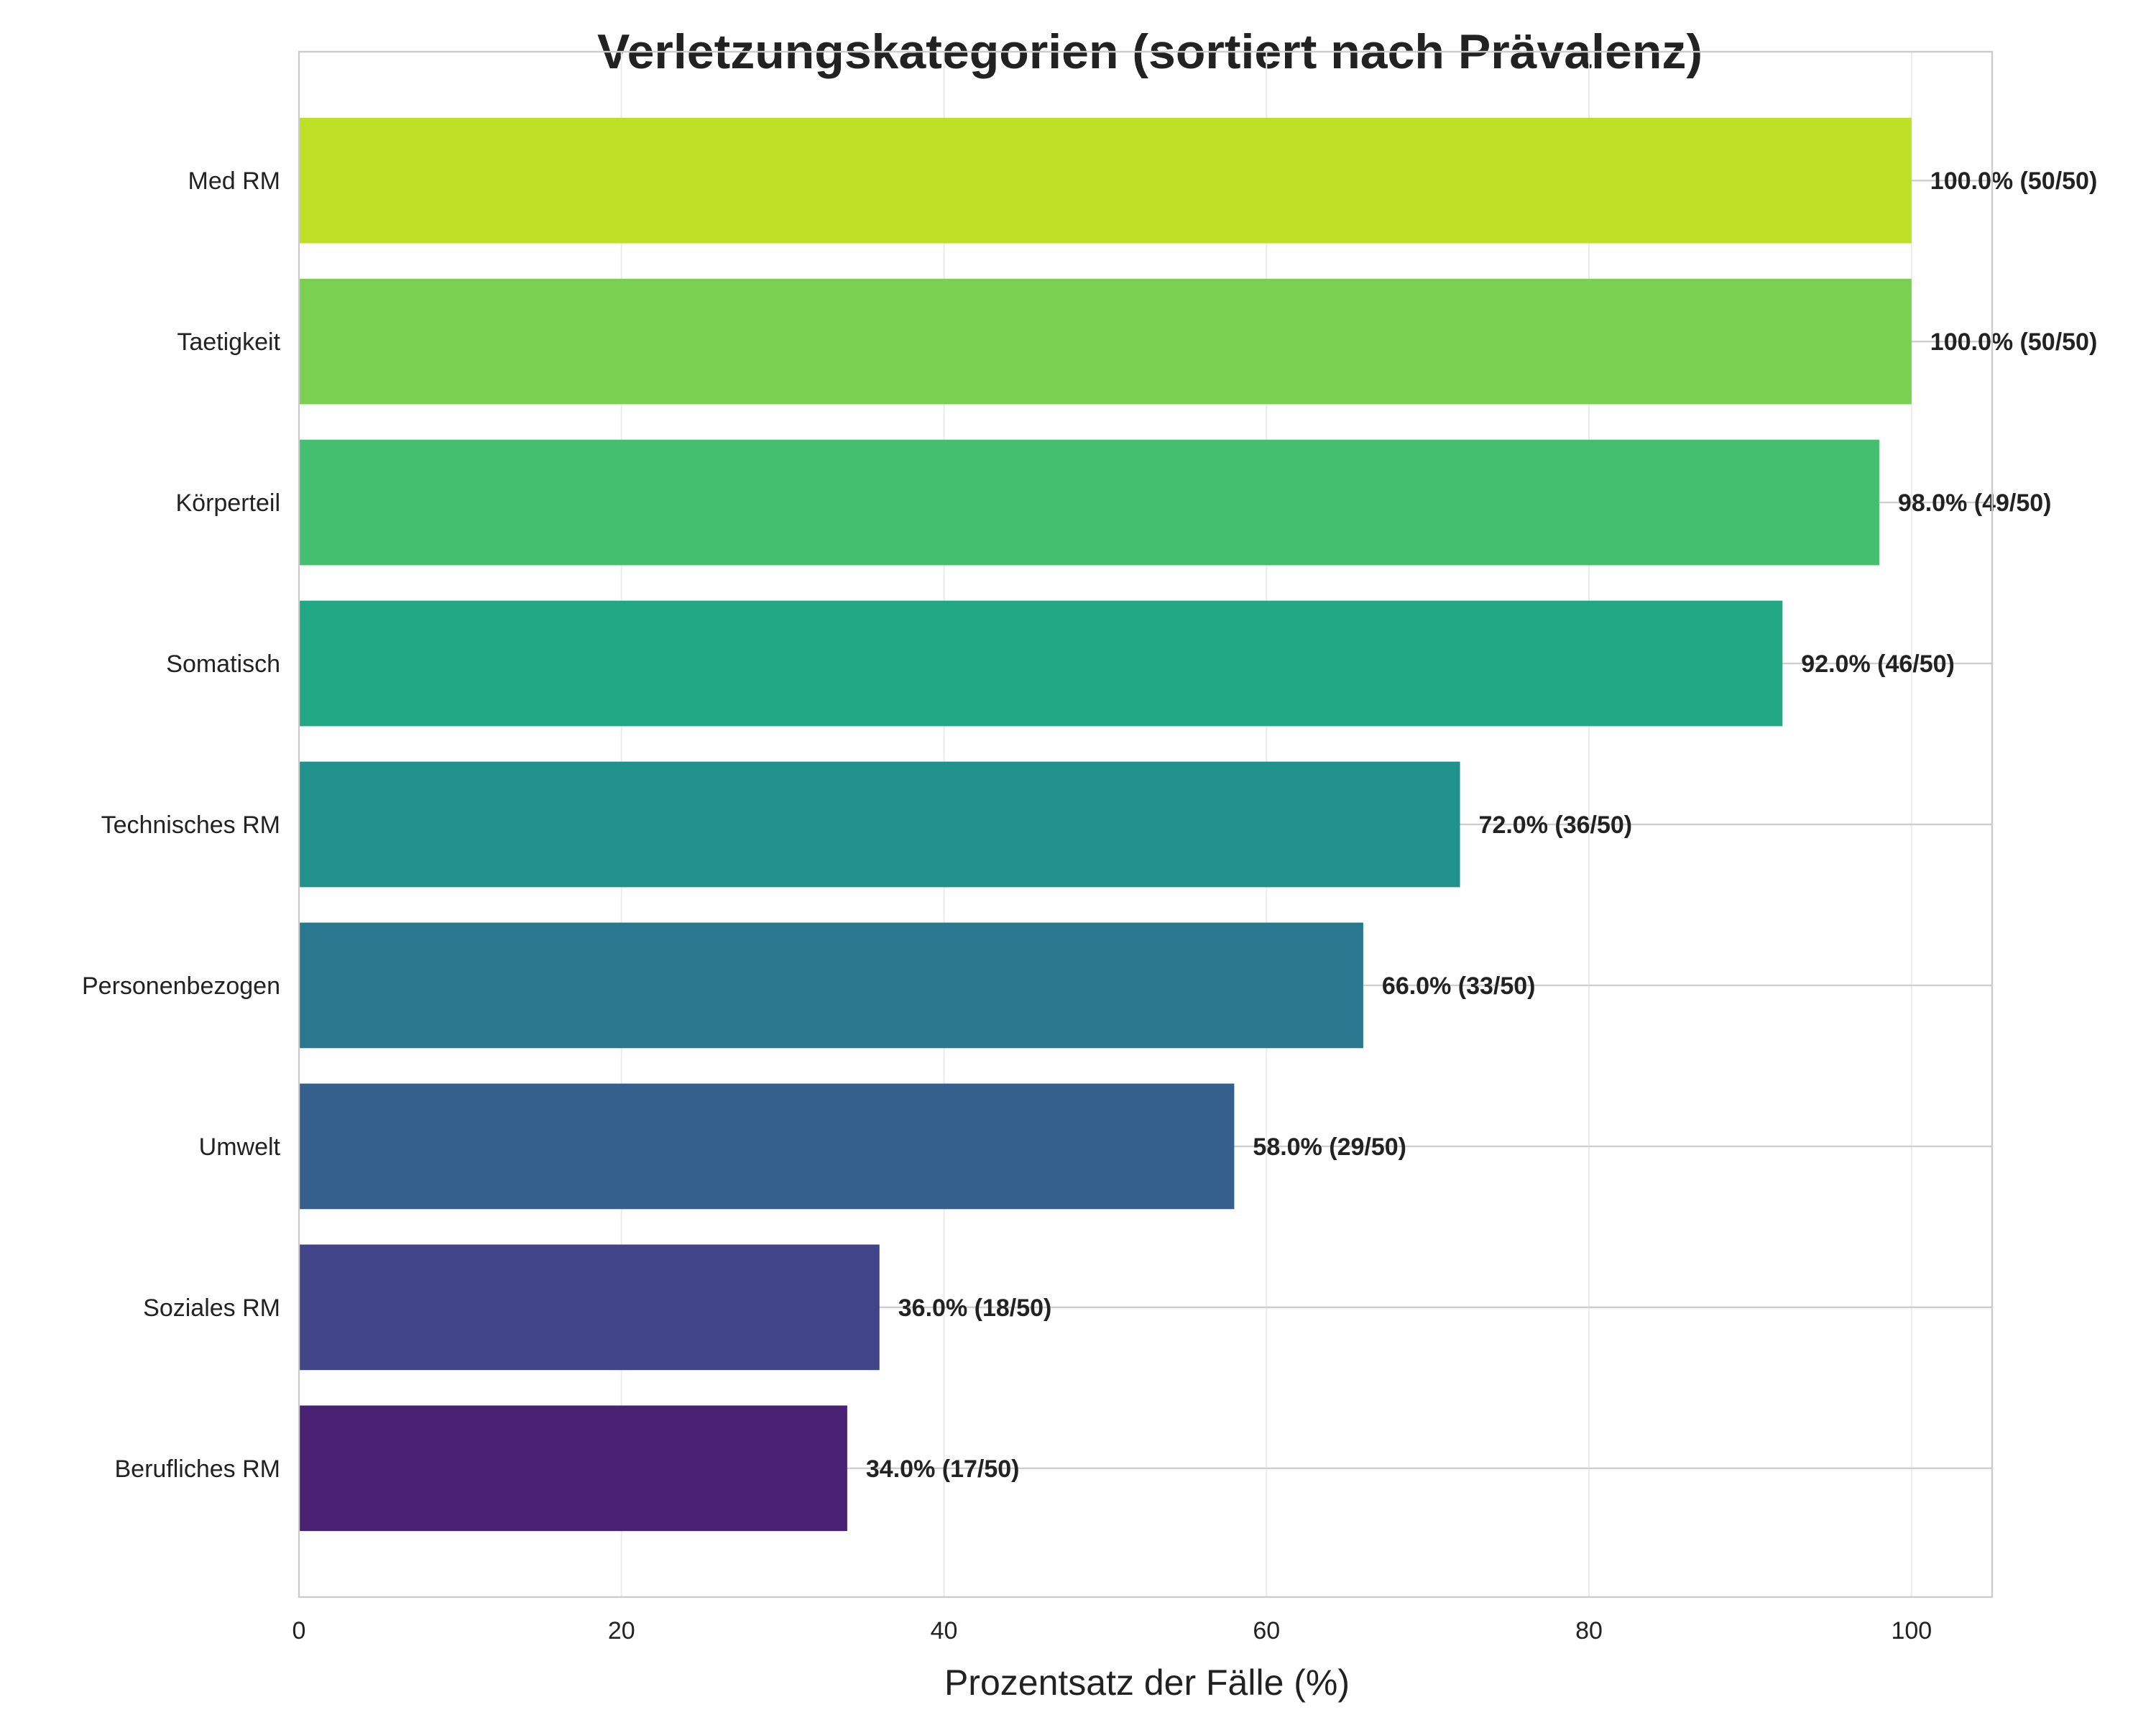 The width and height of the screenshot is (2156, 1725). Describe the element at coordinates (299, 1630) in the screenshot. I see `x-tick-label-0: 0` at that location.